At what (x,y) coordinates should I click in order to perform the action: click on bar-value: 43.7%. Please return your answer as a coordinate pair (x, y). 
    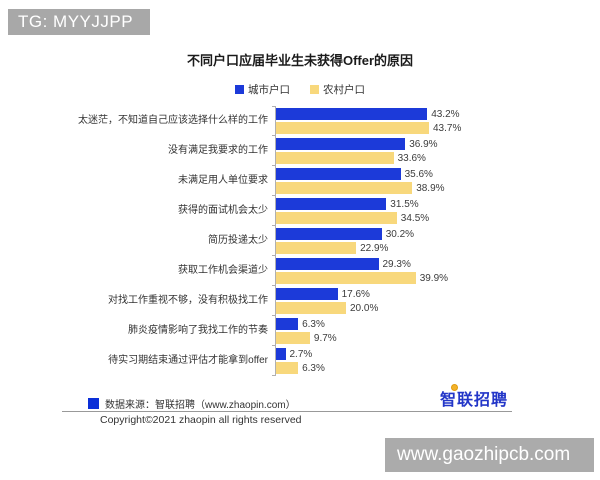
    Looking at the image, I should click on (447, 128).